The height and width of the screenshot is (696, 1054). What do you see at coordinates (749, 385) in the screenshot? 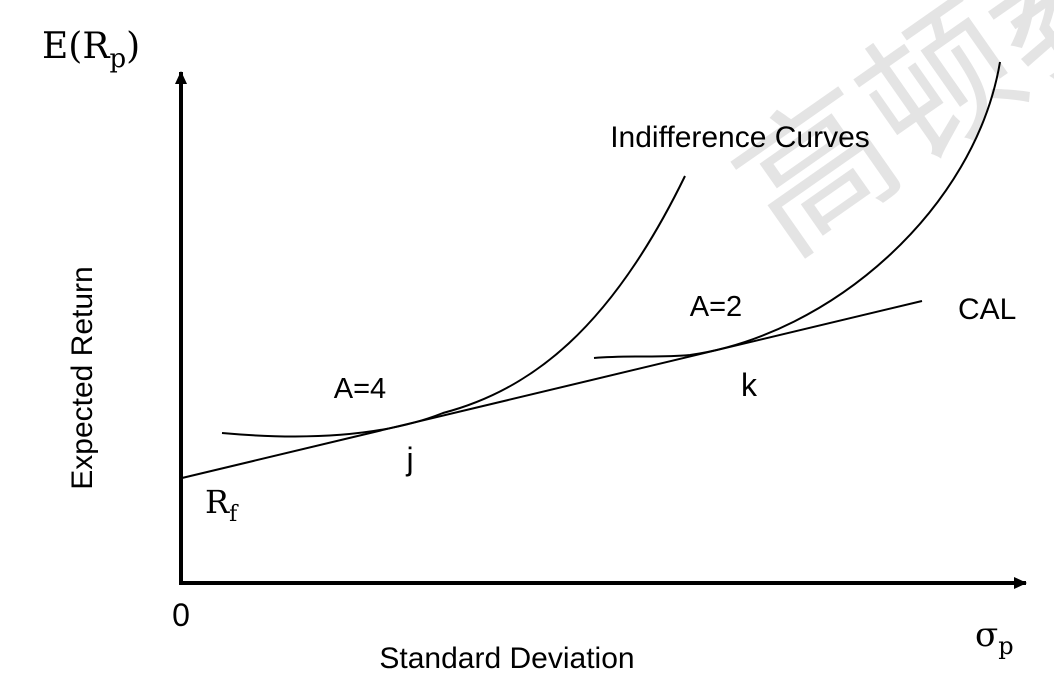
I see `point-k-label: k` at bounding box center [749, 385].